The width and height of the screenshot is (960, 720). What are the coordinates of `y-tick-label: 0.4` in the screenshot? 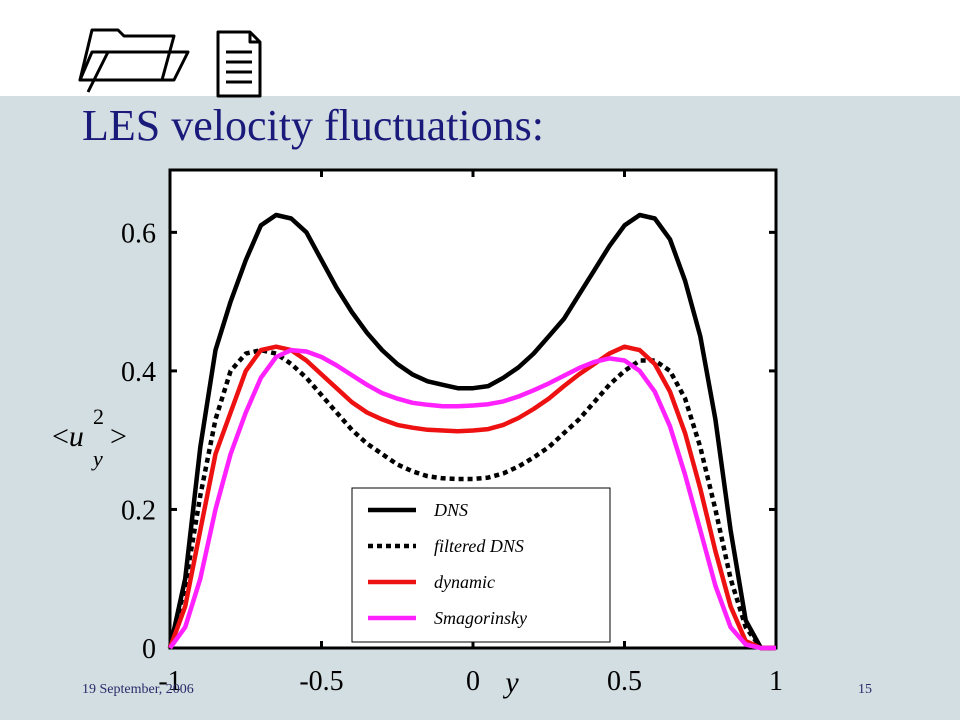 It's located at (138, 372).